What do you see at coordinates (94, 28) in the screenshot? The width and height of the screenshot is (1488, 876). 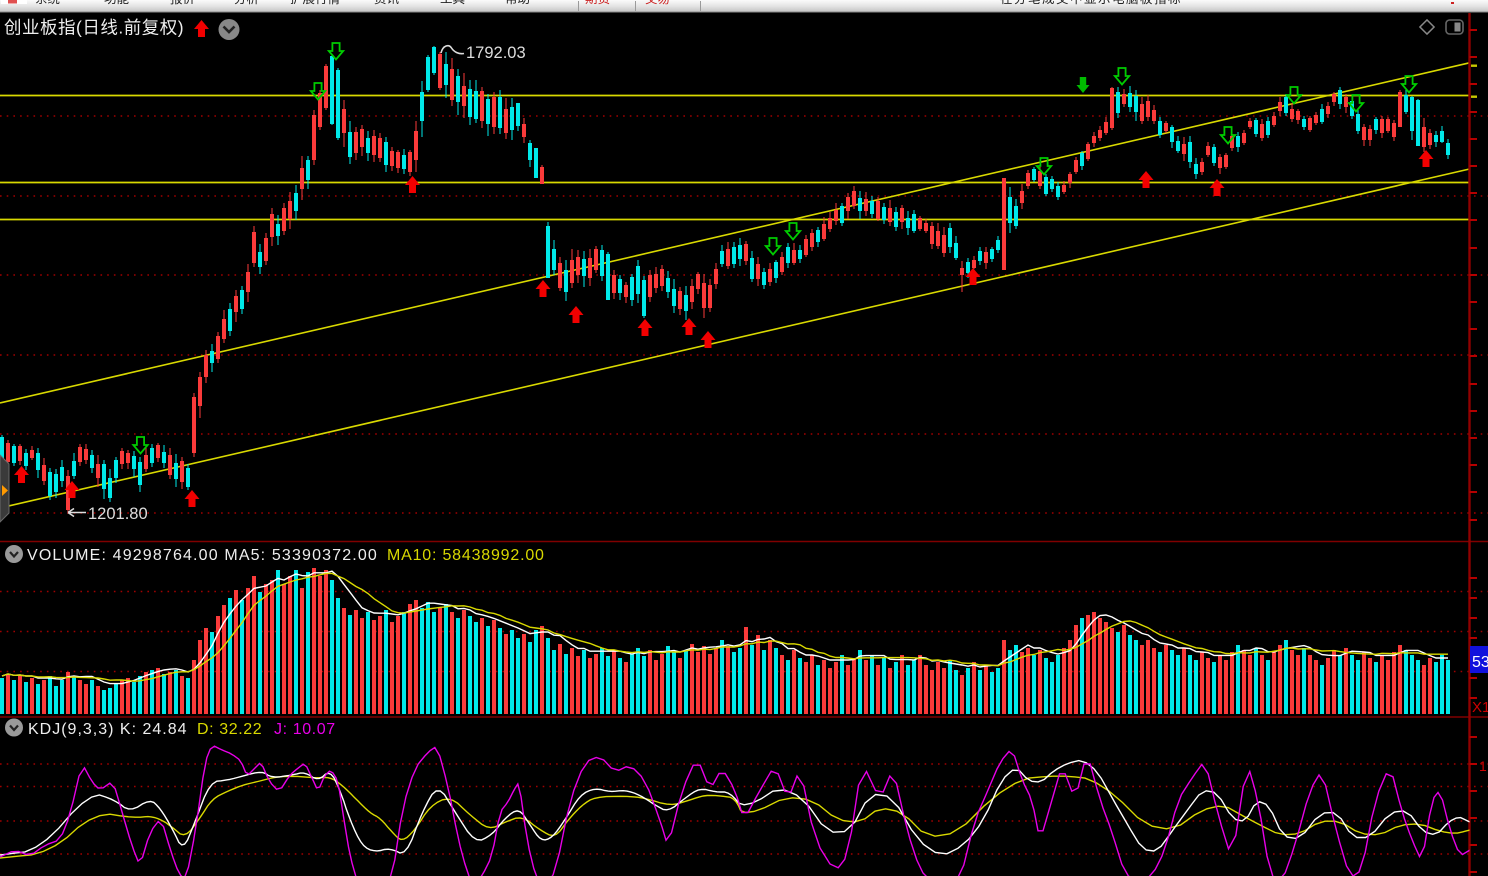 I see `svg-text: 创业板指(日线.前复权)` at bounding box center [94, 28].